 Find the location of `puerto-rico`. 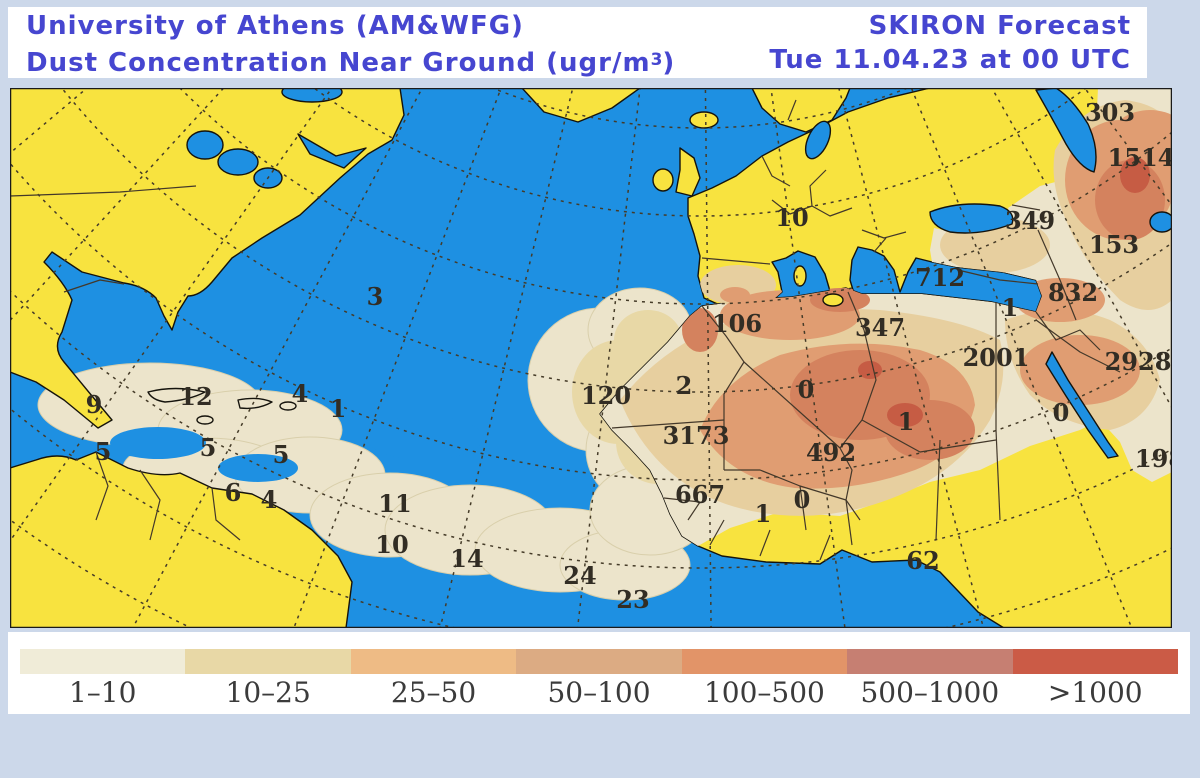

puerto-rico is located at coordinates (288, 406).